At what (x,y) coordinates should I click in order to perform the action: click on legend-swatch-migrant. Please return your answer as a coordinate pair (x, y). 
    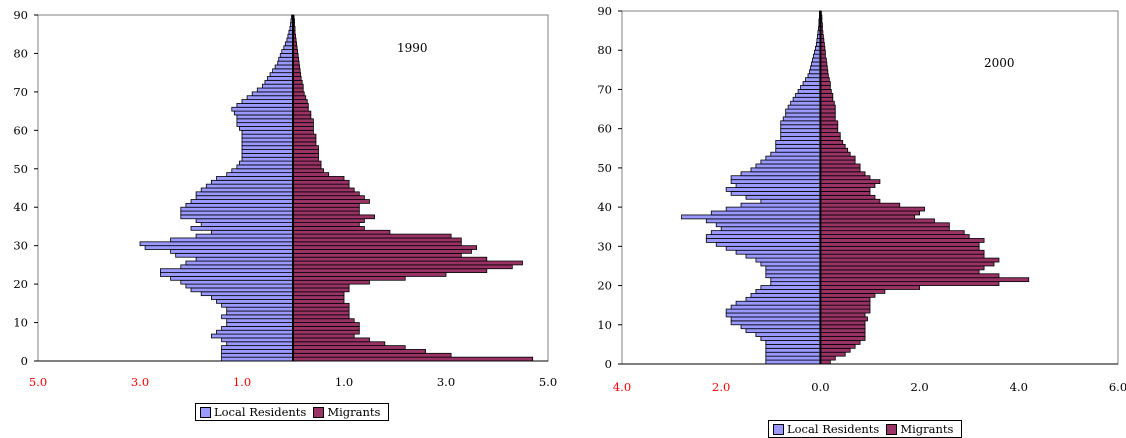
    Looking at the image, I should click on (892, 429).